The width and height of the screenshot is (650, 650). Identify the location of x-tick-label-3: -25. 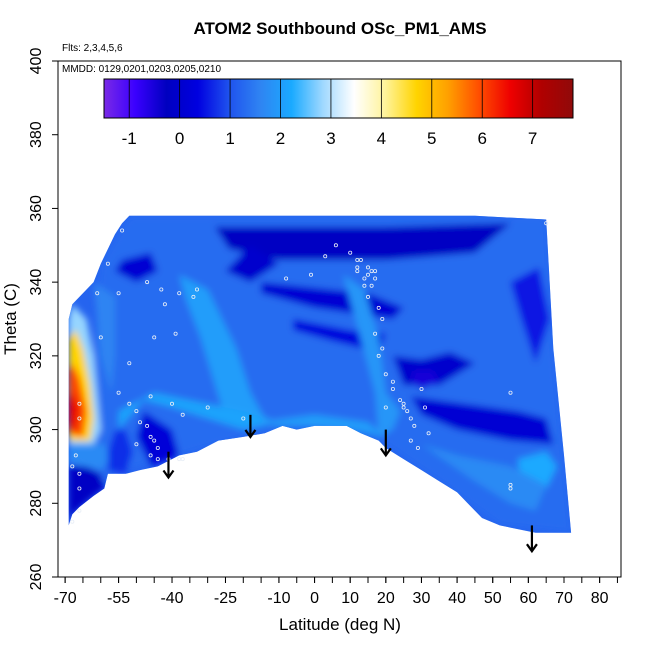
(225, 598).